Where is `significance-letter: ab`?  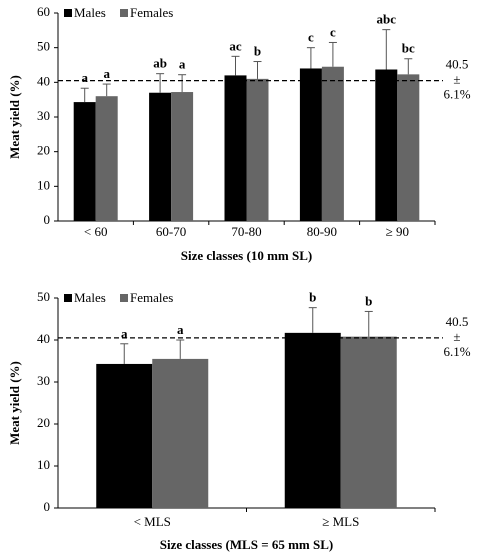
significance-letter: ab is located at coordinates (160, 63).